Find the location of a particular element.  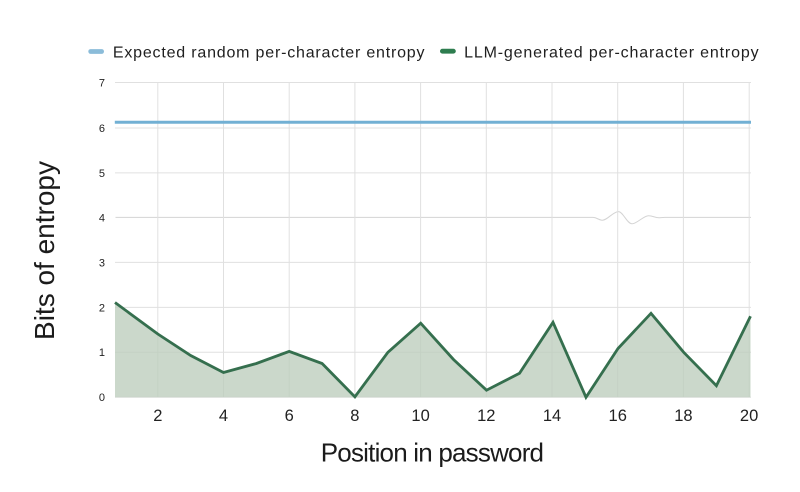

svg-text:LLM-generated per-character en: LLM-generated per-character entropy is located at coordinates (611, 53).